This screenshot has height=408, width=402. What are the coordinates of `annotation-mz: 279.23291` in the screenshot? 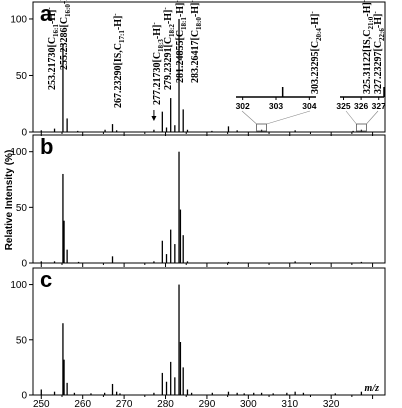 It's located at (168, 69).